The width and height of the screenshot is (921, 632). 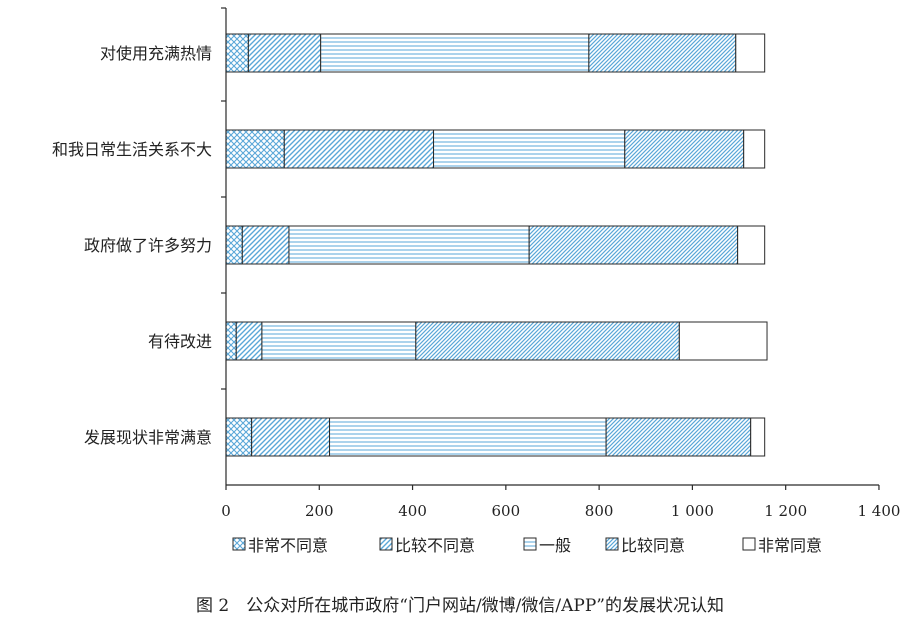 I want to click on category-label: 有待改进, so click(x=180, y=341).